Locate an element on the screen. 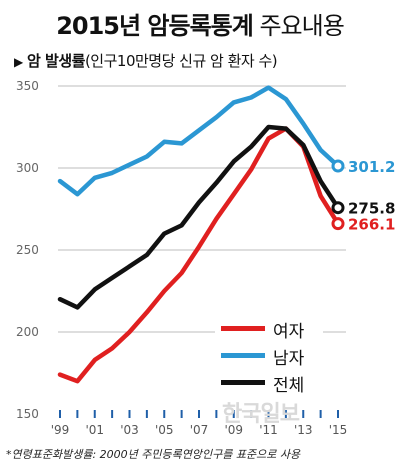  x-tick-label: '07 is located at coordinates (199, 430).